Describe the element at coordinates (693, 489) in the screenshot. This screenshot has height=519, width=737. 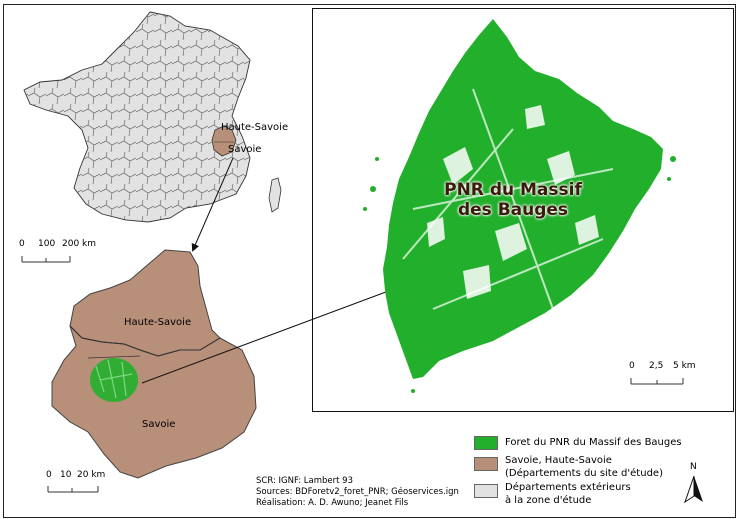
I see `north-arrow-icon` at that location.